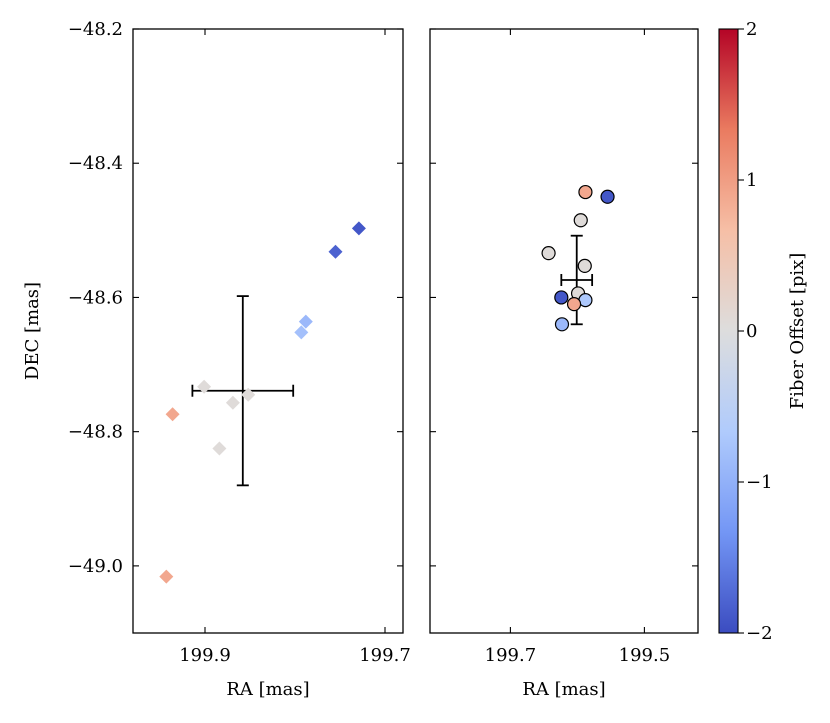  Describe the element at coordinates (751, 331) in the screenshot. I see `colorbar-tick-label: 0` at that location.